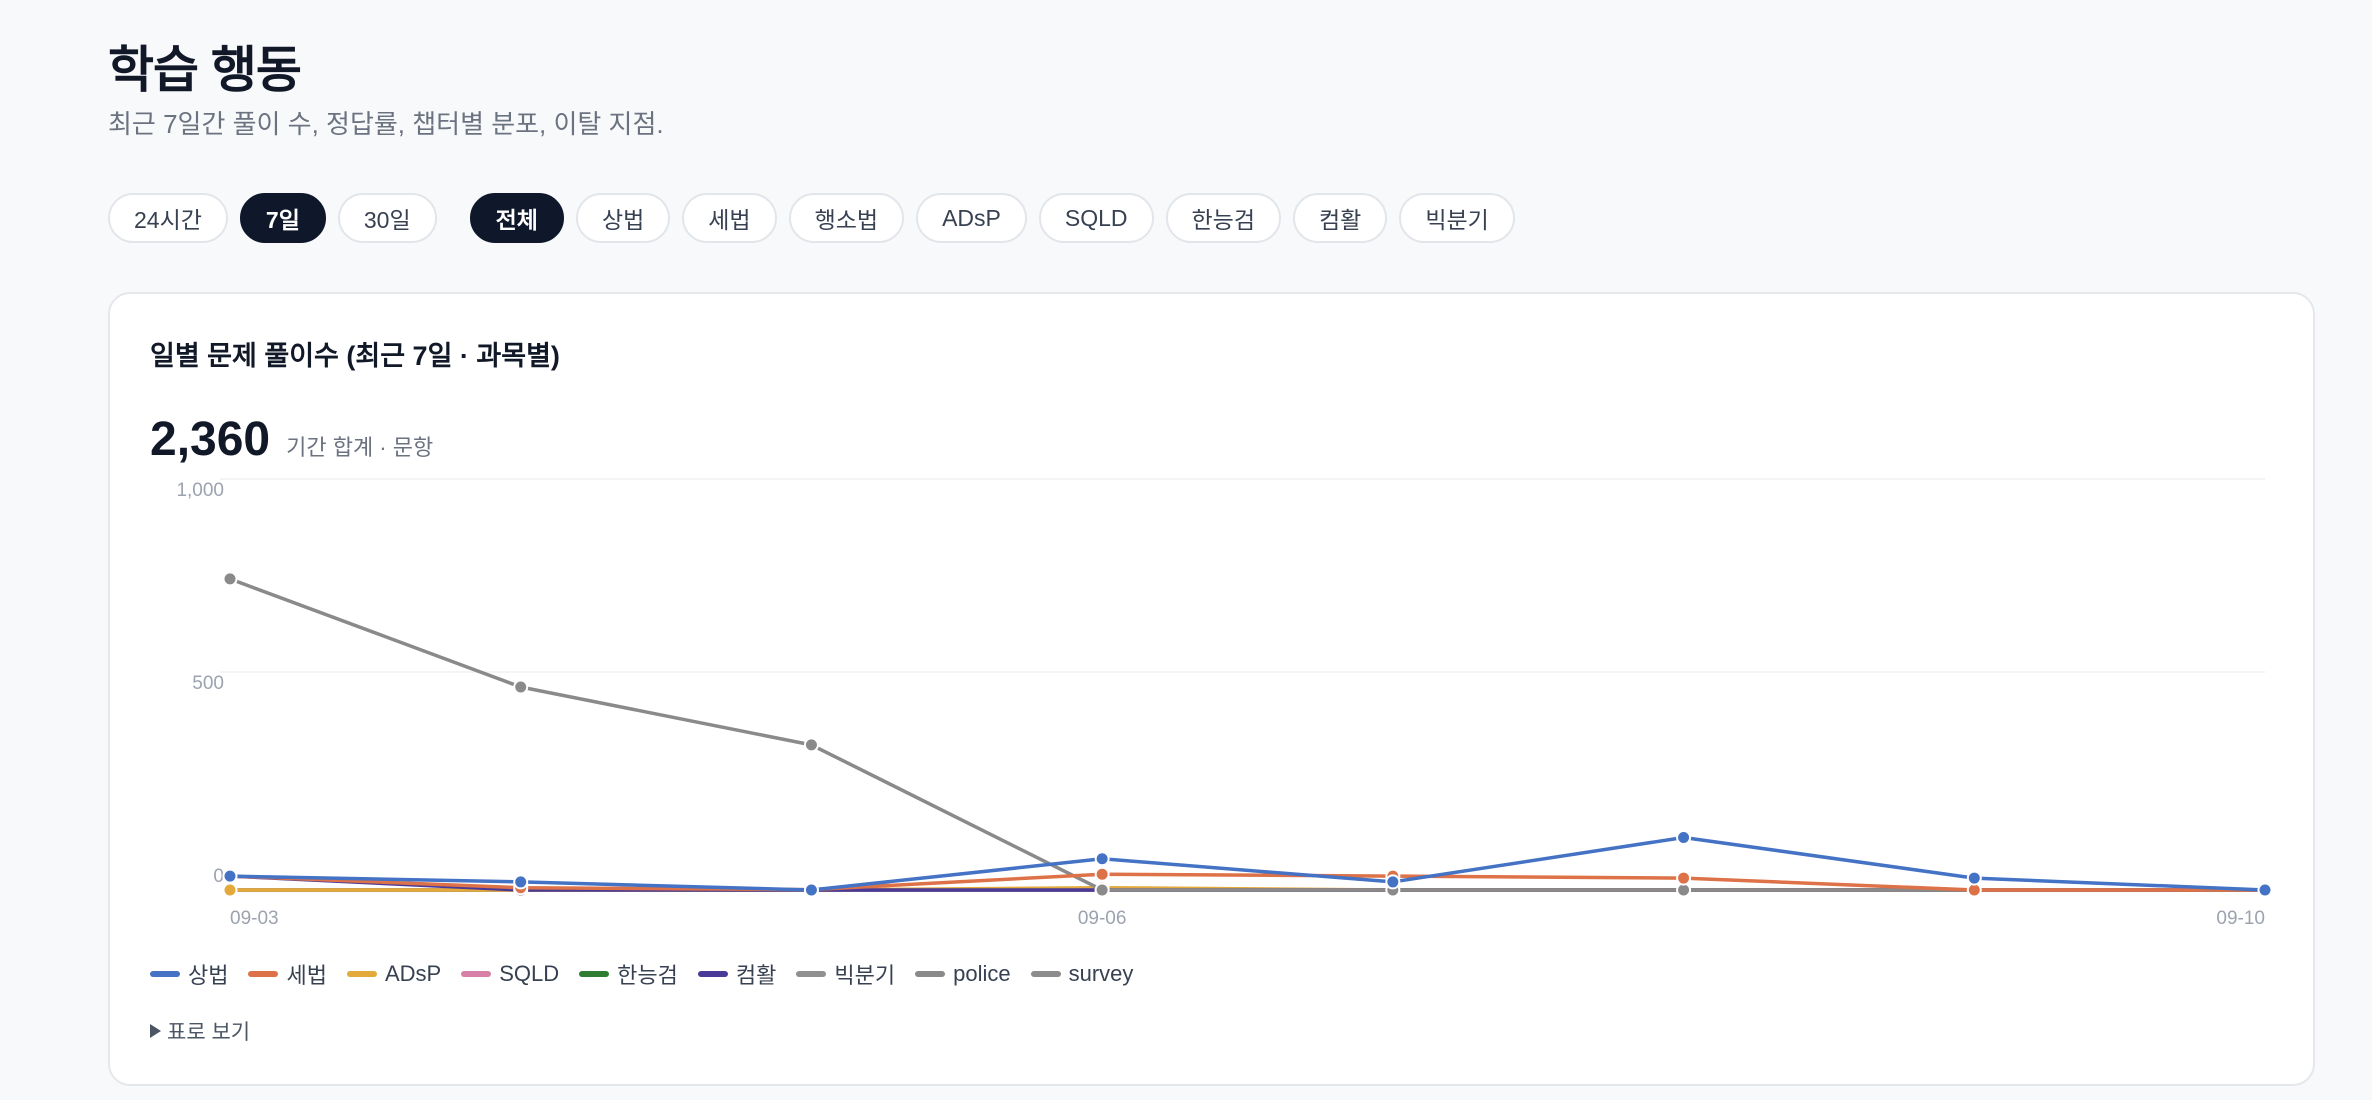  What do you see at coordinates (413, 973) in the screenshot?
I see `legend-label: ADsP` at bounding box center [413, 973].